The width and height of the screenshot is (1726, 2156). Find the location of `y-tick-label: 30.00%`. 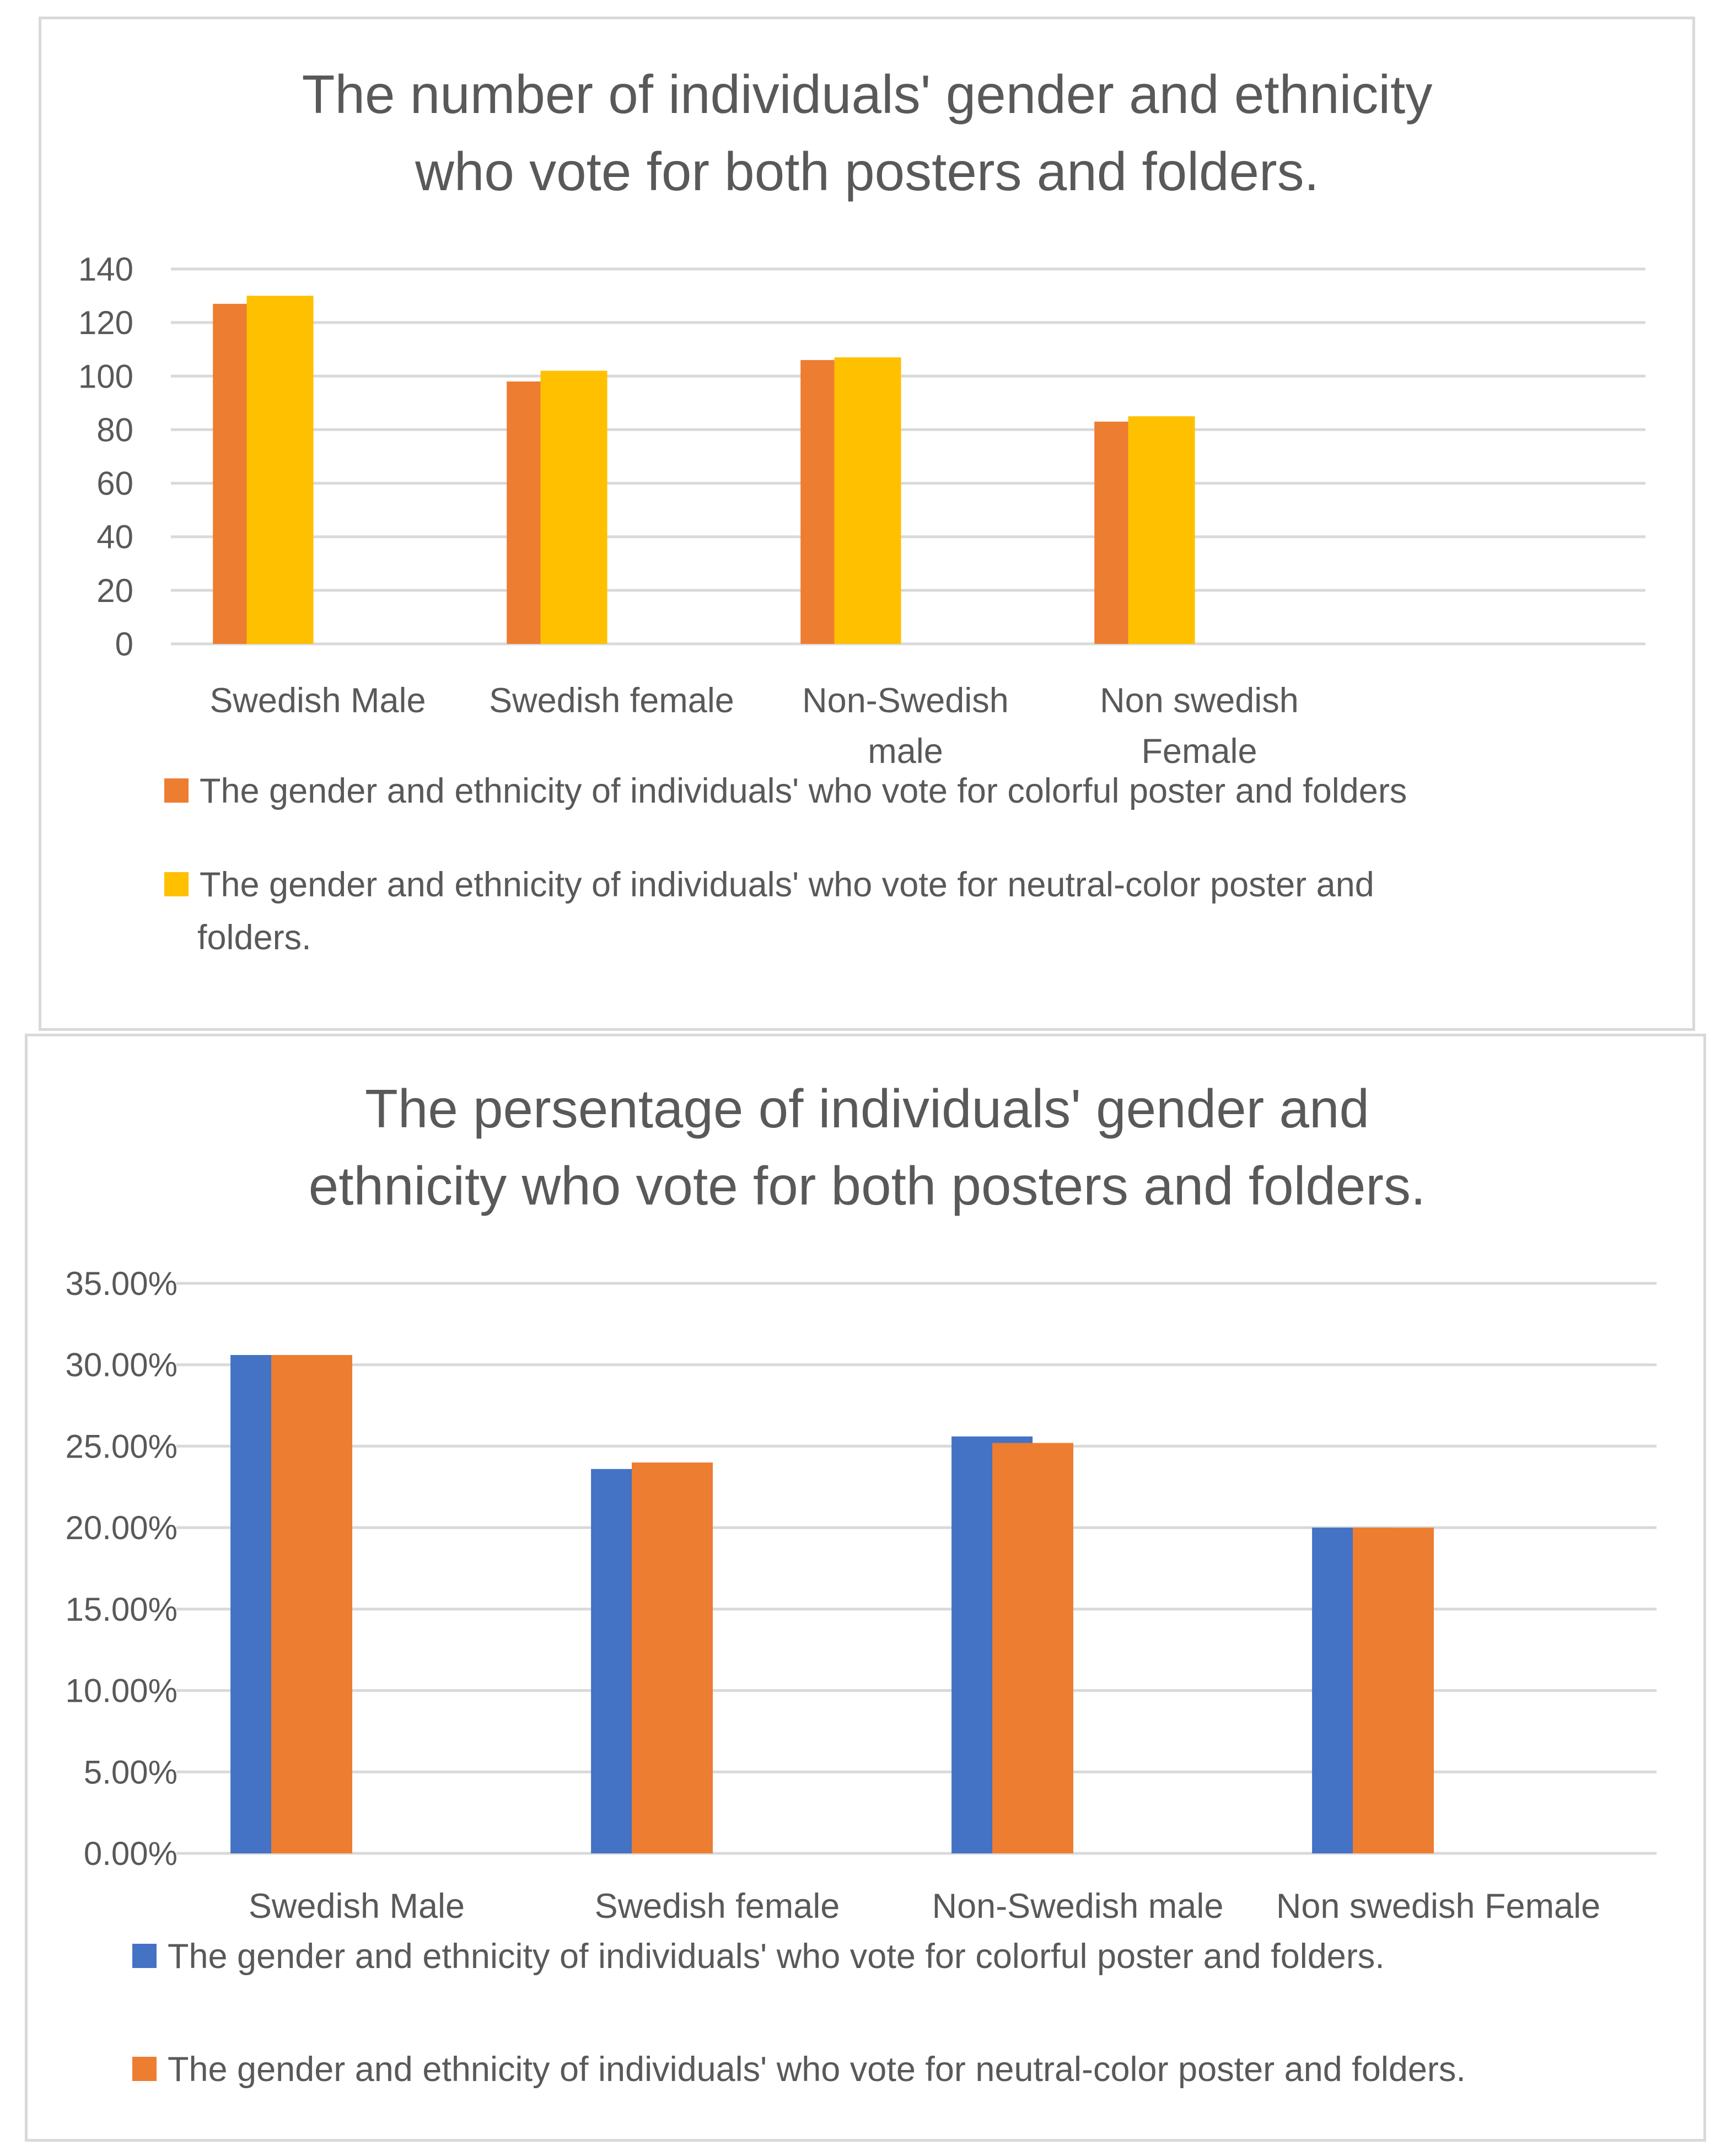

y-tick-label: 30.00% is located at coordinates (122, 1365).